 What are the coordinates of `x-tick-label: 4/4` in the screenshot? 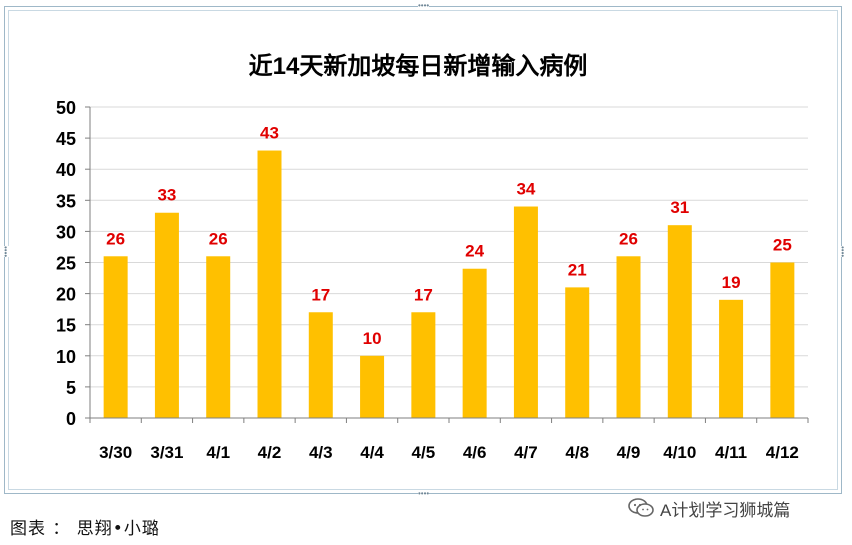 It's located at (372, 452).